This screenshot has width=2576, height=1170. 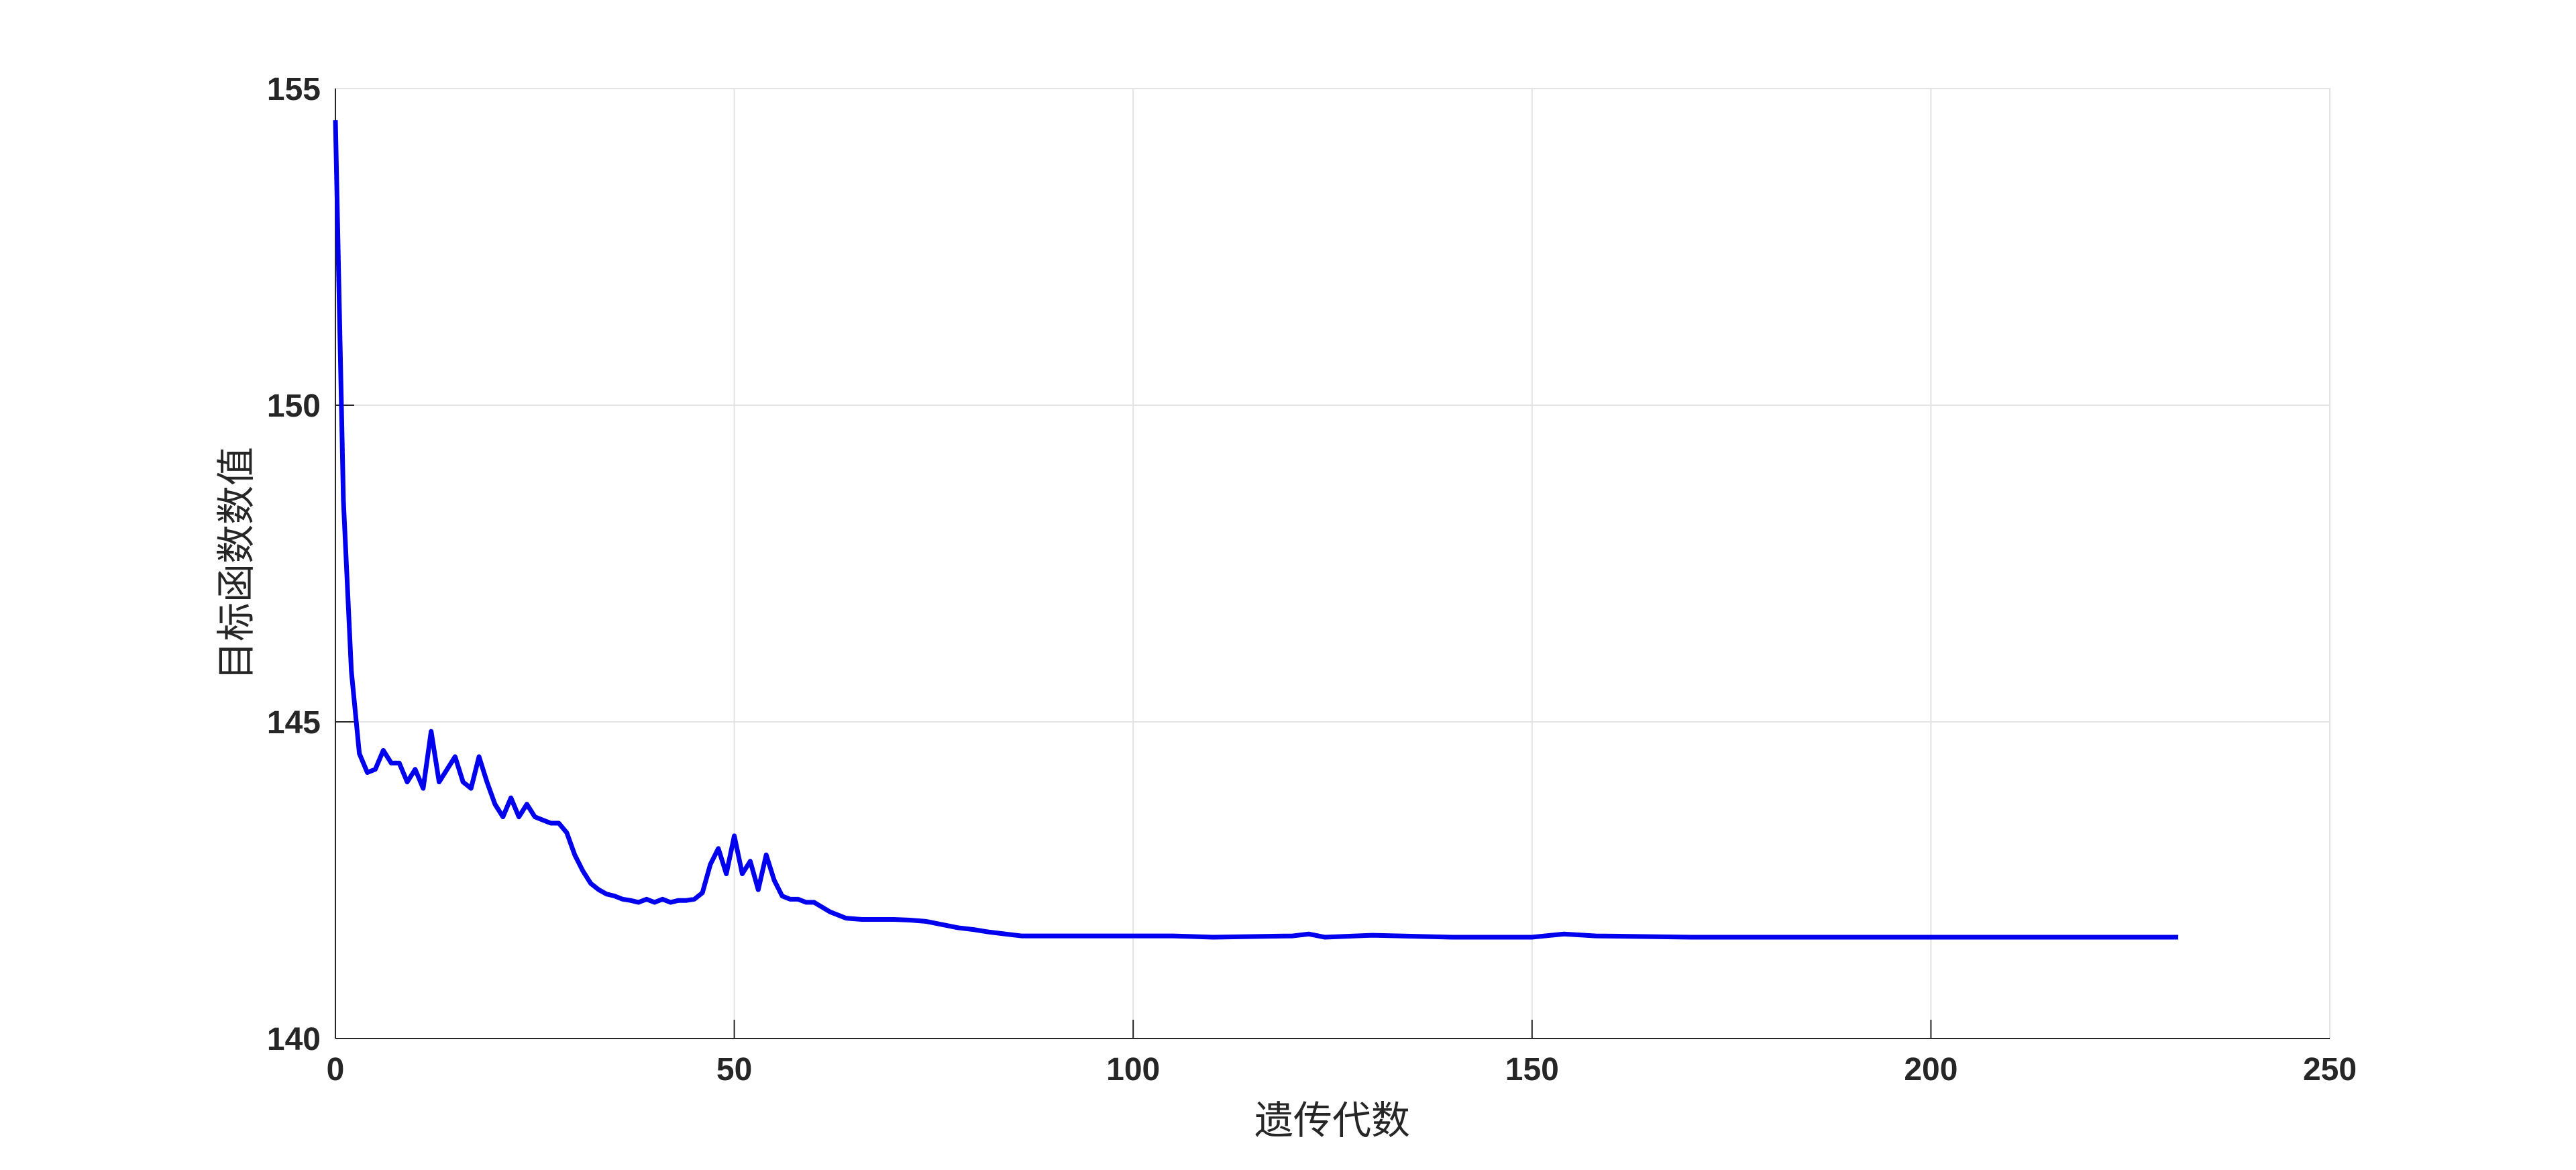 What do you see at coordinates (1332, 1120) in the screenshot?
I see `x-axis-label: 遗传代数` at bounding box center [1332, 1120].